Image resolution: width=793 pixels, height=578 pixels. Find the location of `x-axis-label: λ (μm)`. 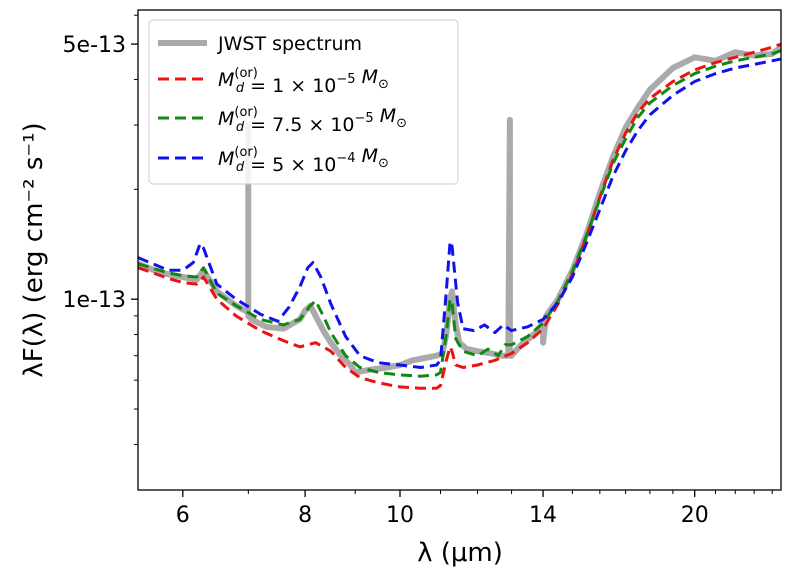

x-axis-label: λ (μm) is located at coordinates (460, 553).